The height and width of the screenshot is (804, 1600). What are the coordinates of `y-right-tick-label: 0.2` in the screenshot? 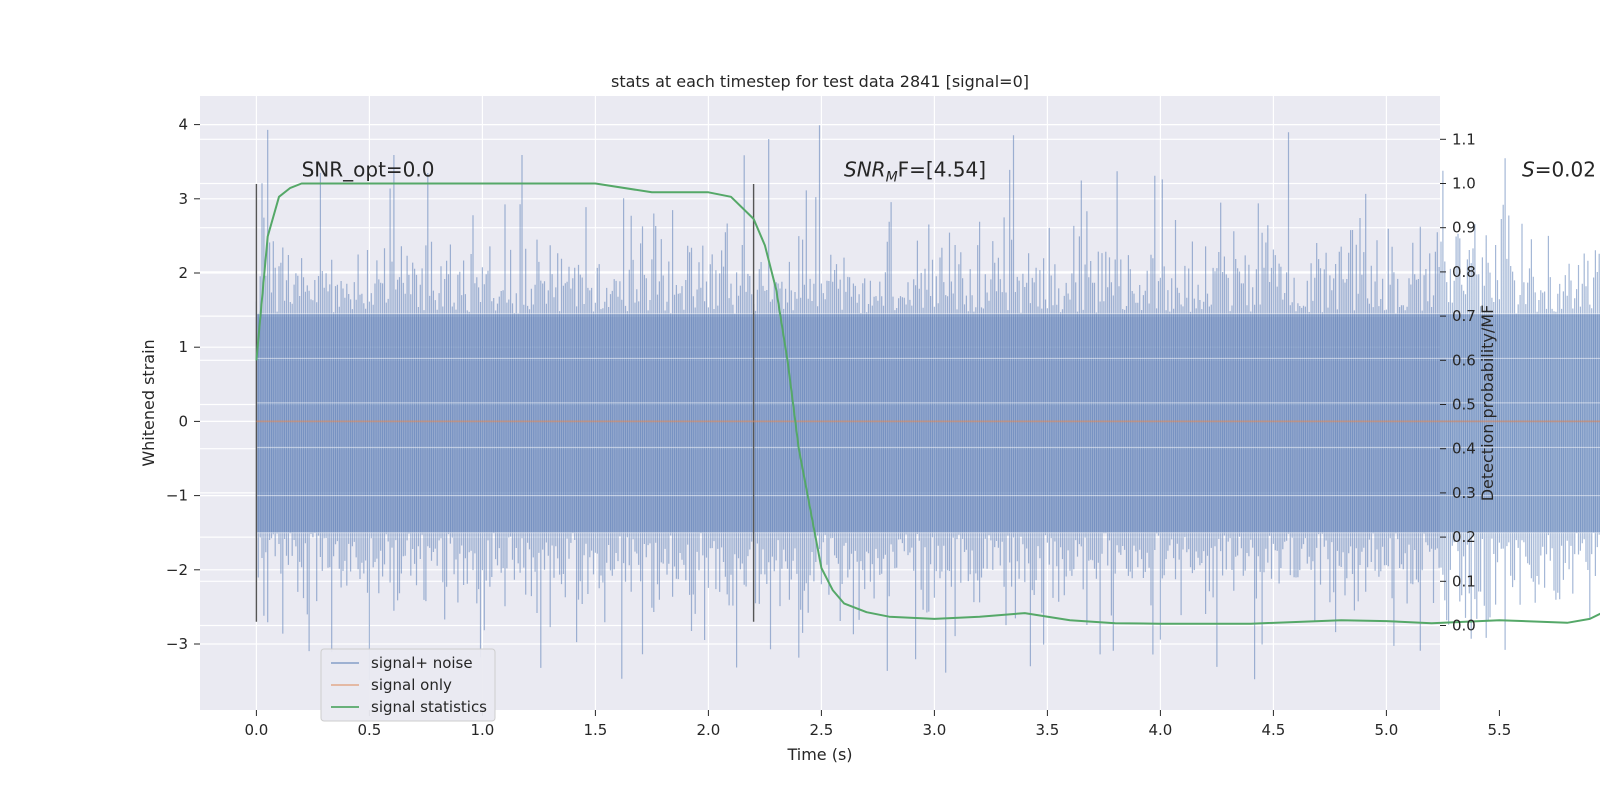 It's located at (1464, 537).